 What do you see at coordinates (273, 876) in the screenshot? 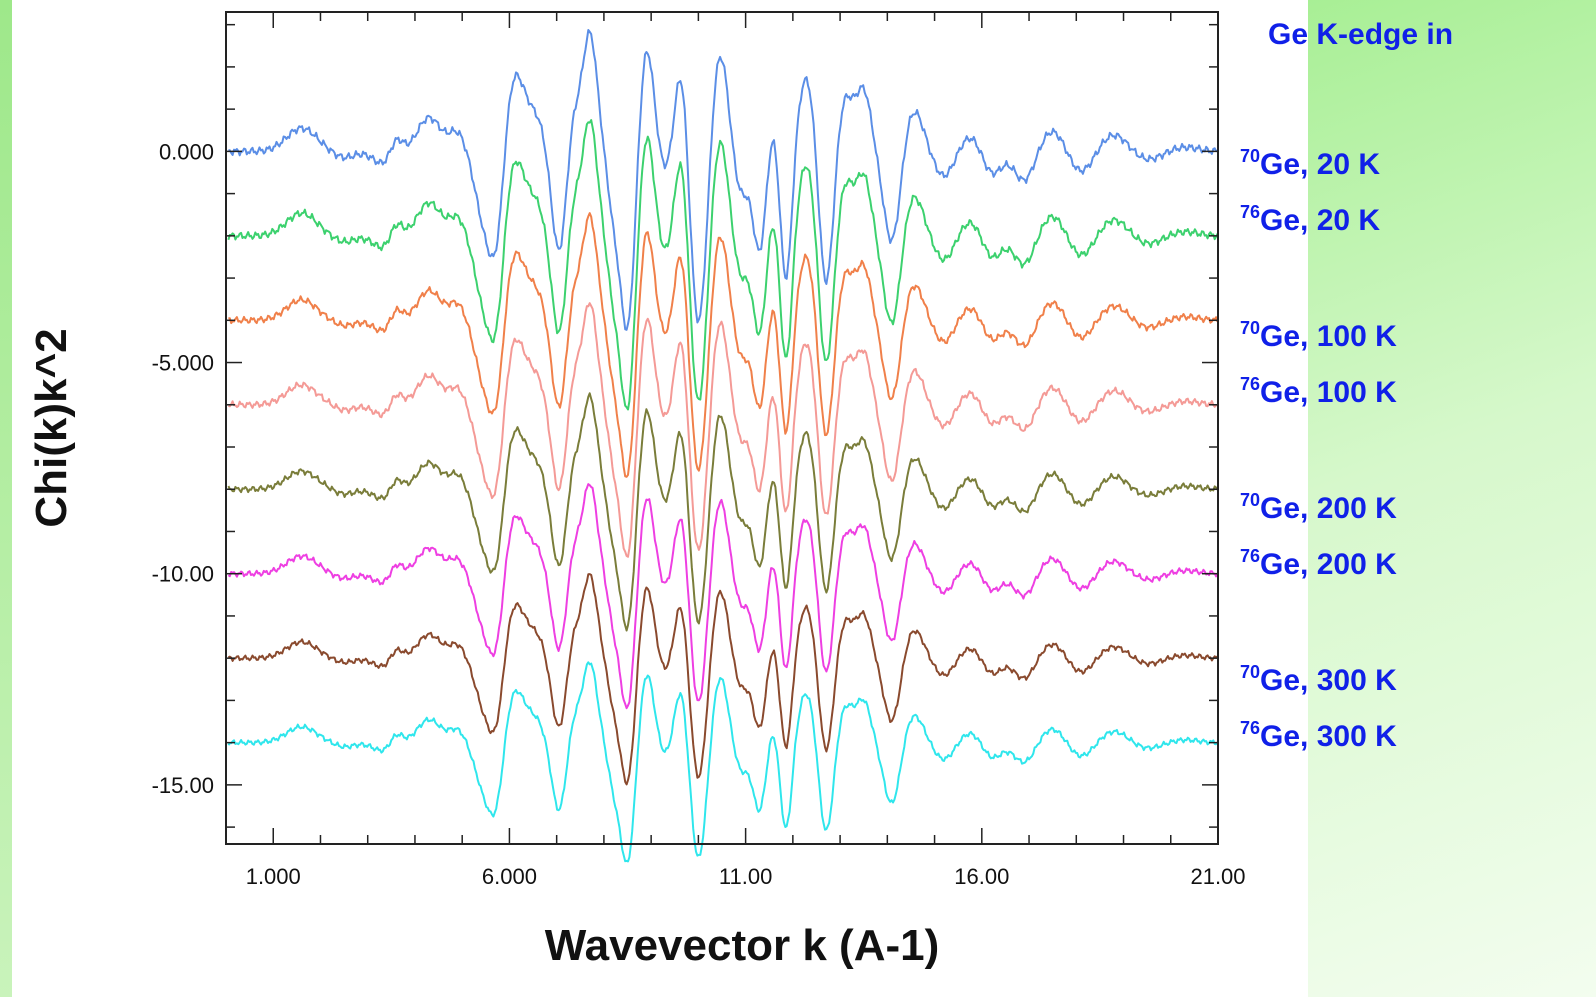
I see `x-tick-label: 1.000` at bounding box center [273, 876].